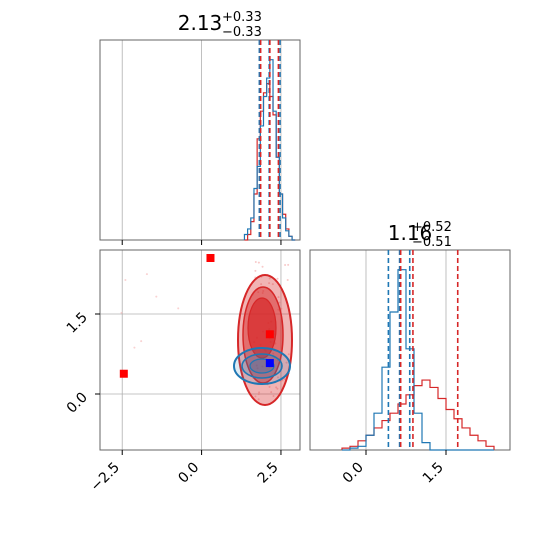 The height and width of the screenshot is (550, 550). I want to click on right-hist-title-minus: −0.51, so click(432, 242).